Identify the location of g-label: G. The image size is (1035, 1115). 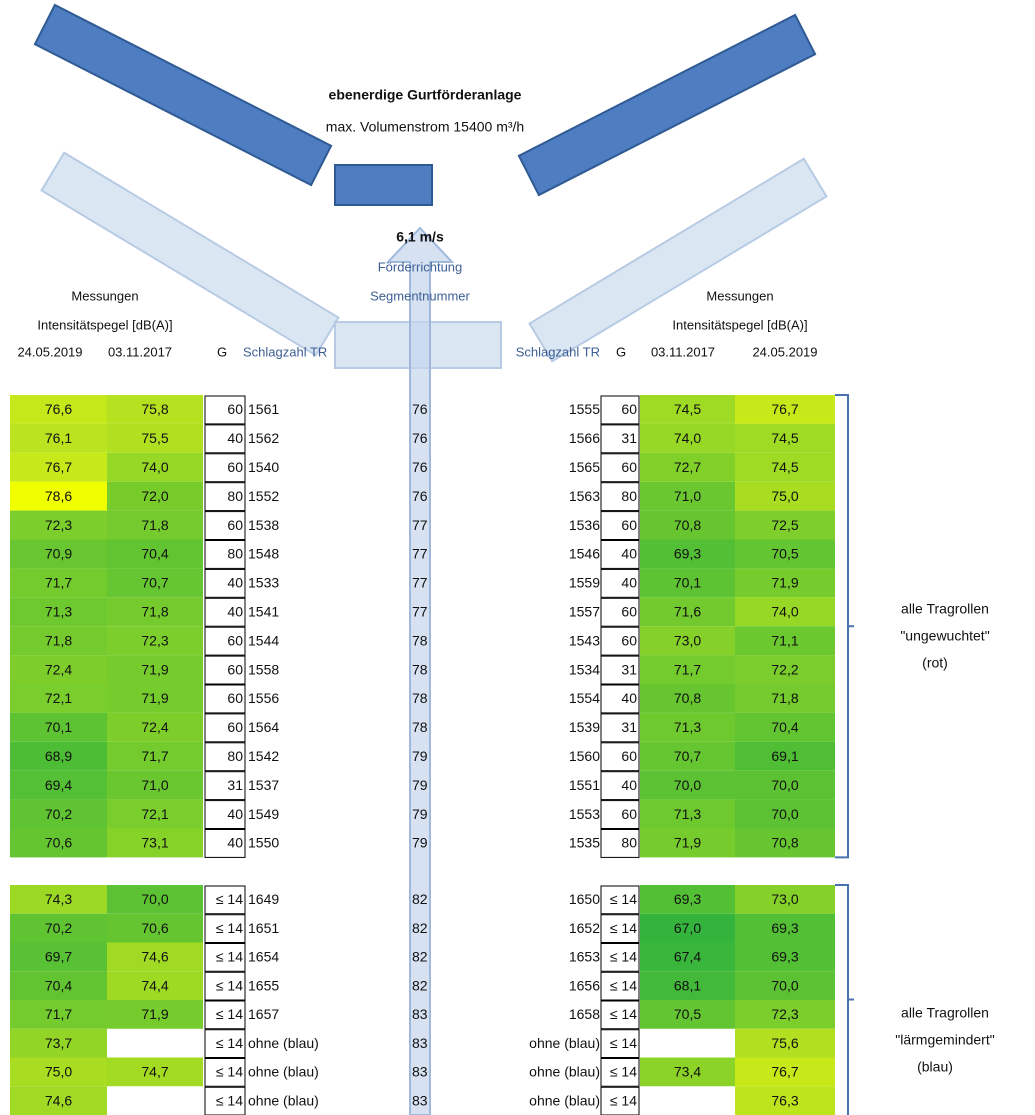
(621, 351).